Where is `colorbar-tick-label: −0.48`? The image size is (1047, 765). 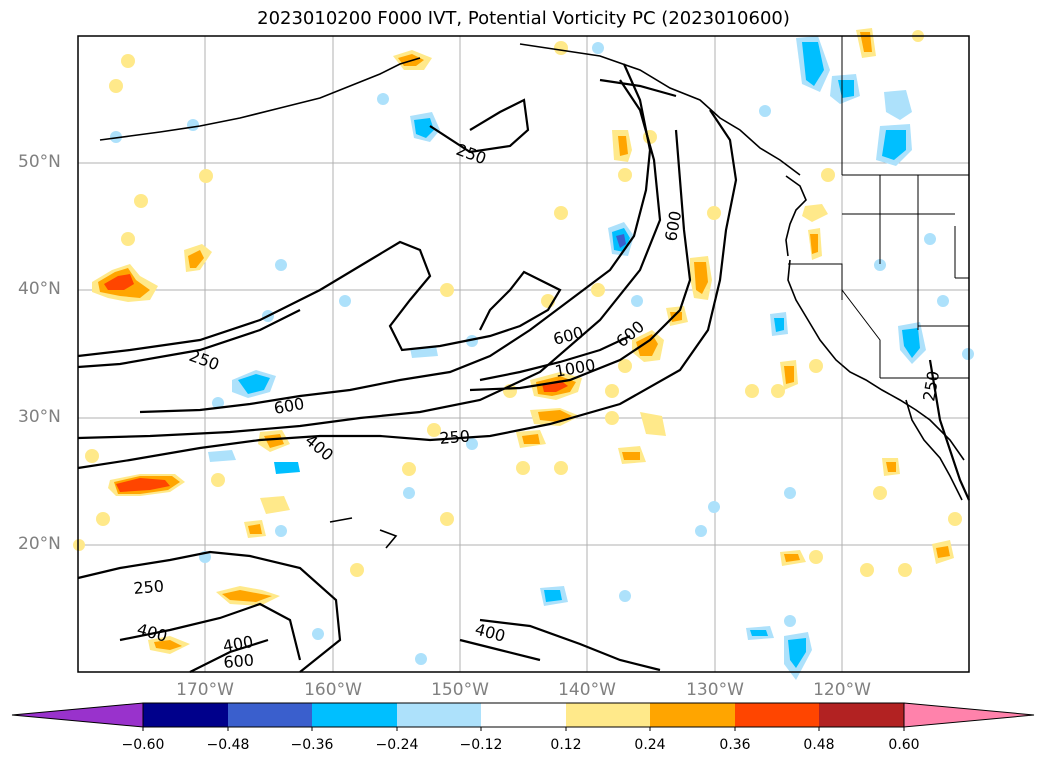 colorbar-tick-label: −0.48 is located at coordinates (228, 745).